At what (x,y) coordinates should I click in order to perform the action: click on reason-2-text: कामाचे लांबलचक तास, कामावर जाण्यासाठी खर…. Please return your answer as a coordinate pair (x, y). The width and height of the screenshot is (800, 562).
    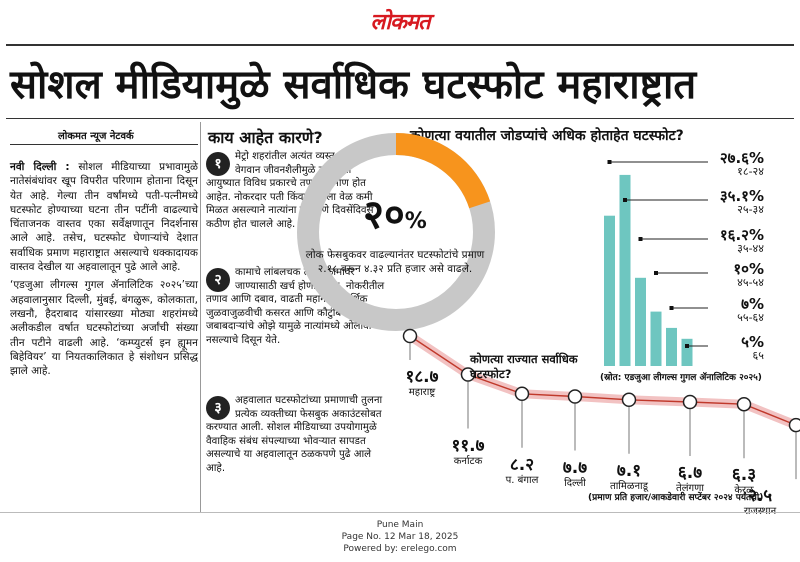
    Looking at the image, I should click on (295, 306).